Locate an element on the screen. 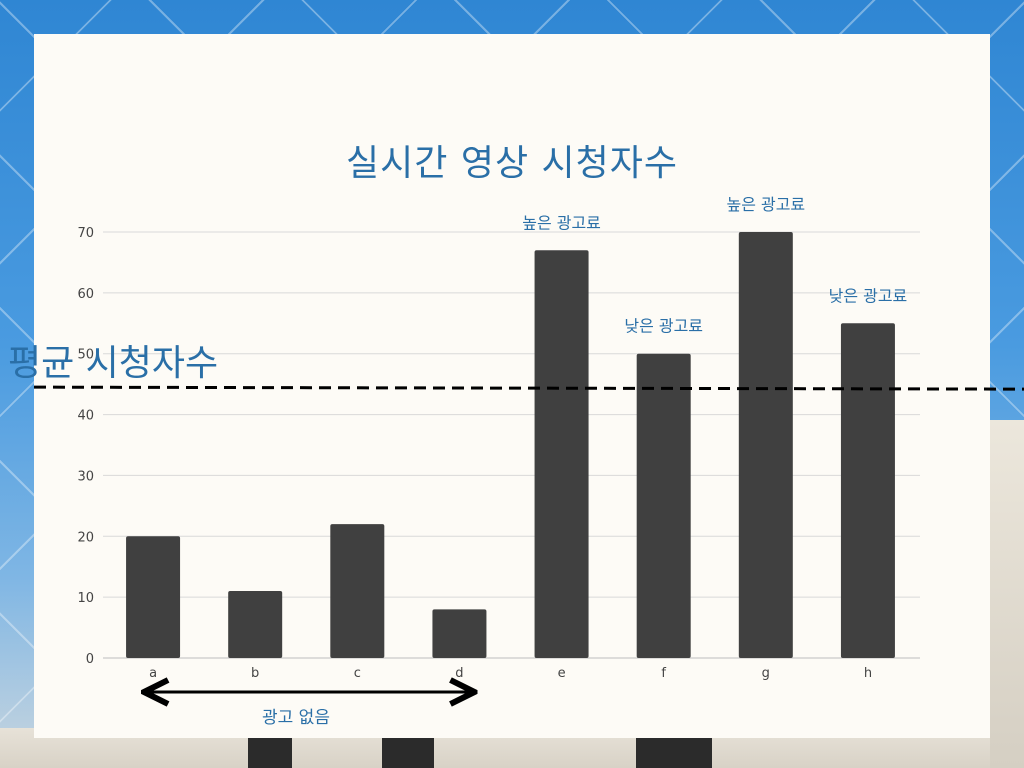  bar-b is located at coordinates (255, 624).